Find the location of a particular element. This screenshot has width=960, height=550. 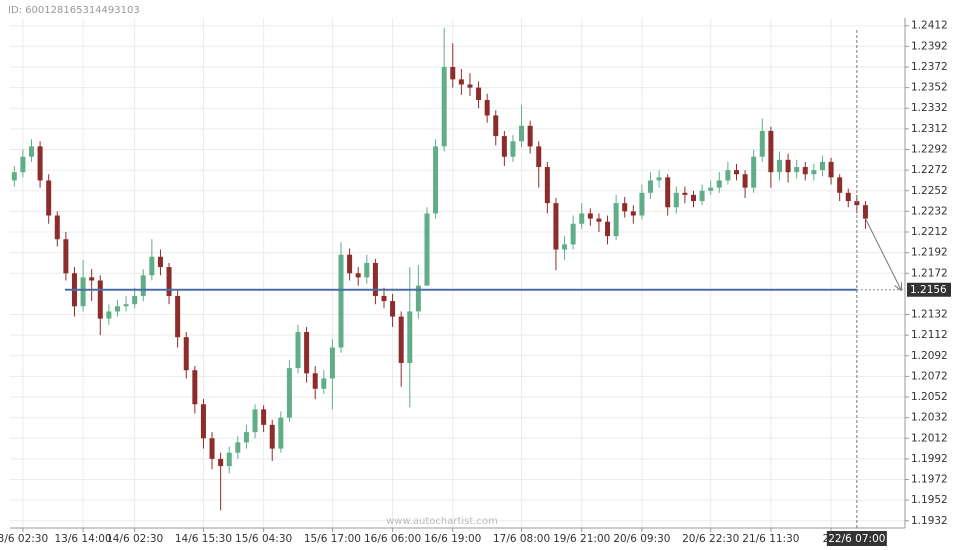

y-tick-label: 1.2032 is located at coordinates (929, 418).